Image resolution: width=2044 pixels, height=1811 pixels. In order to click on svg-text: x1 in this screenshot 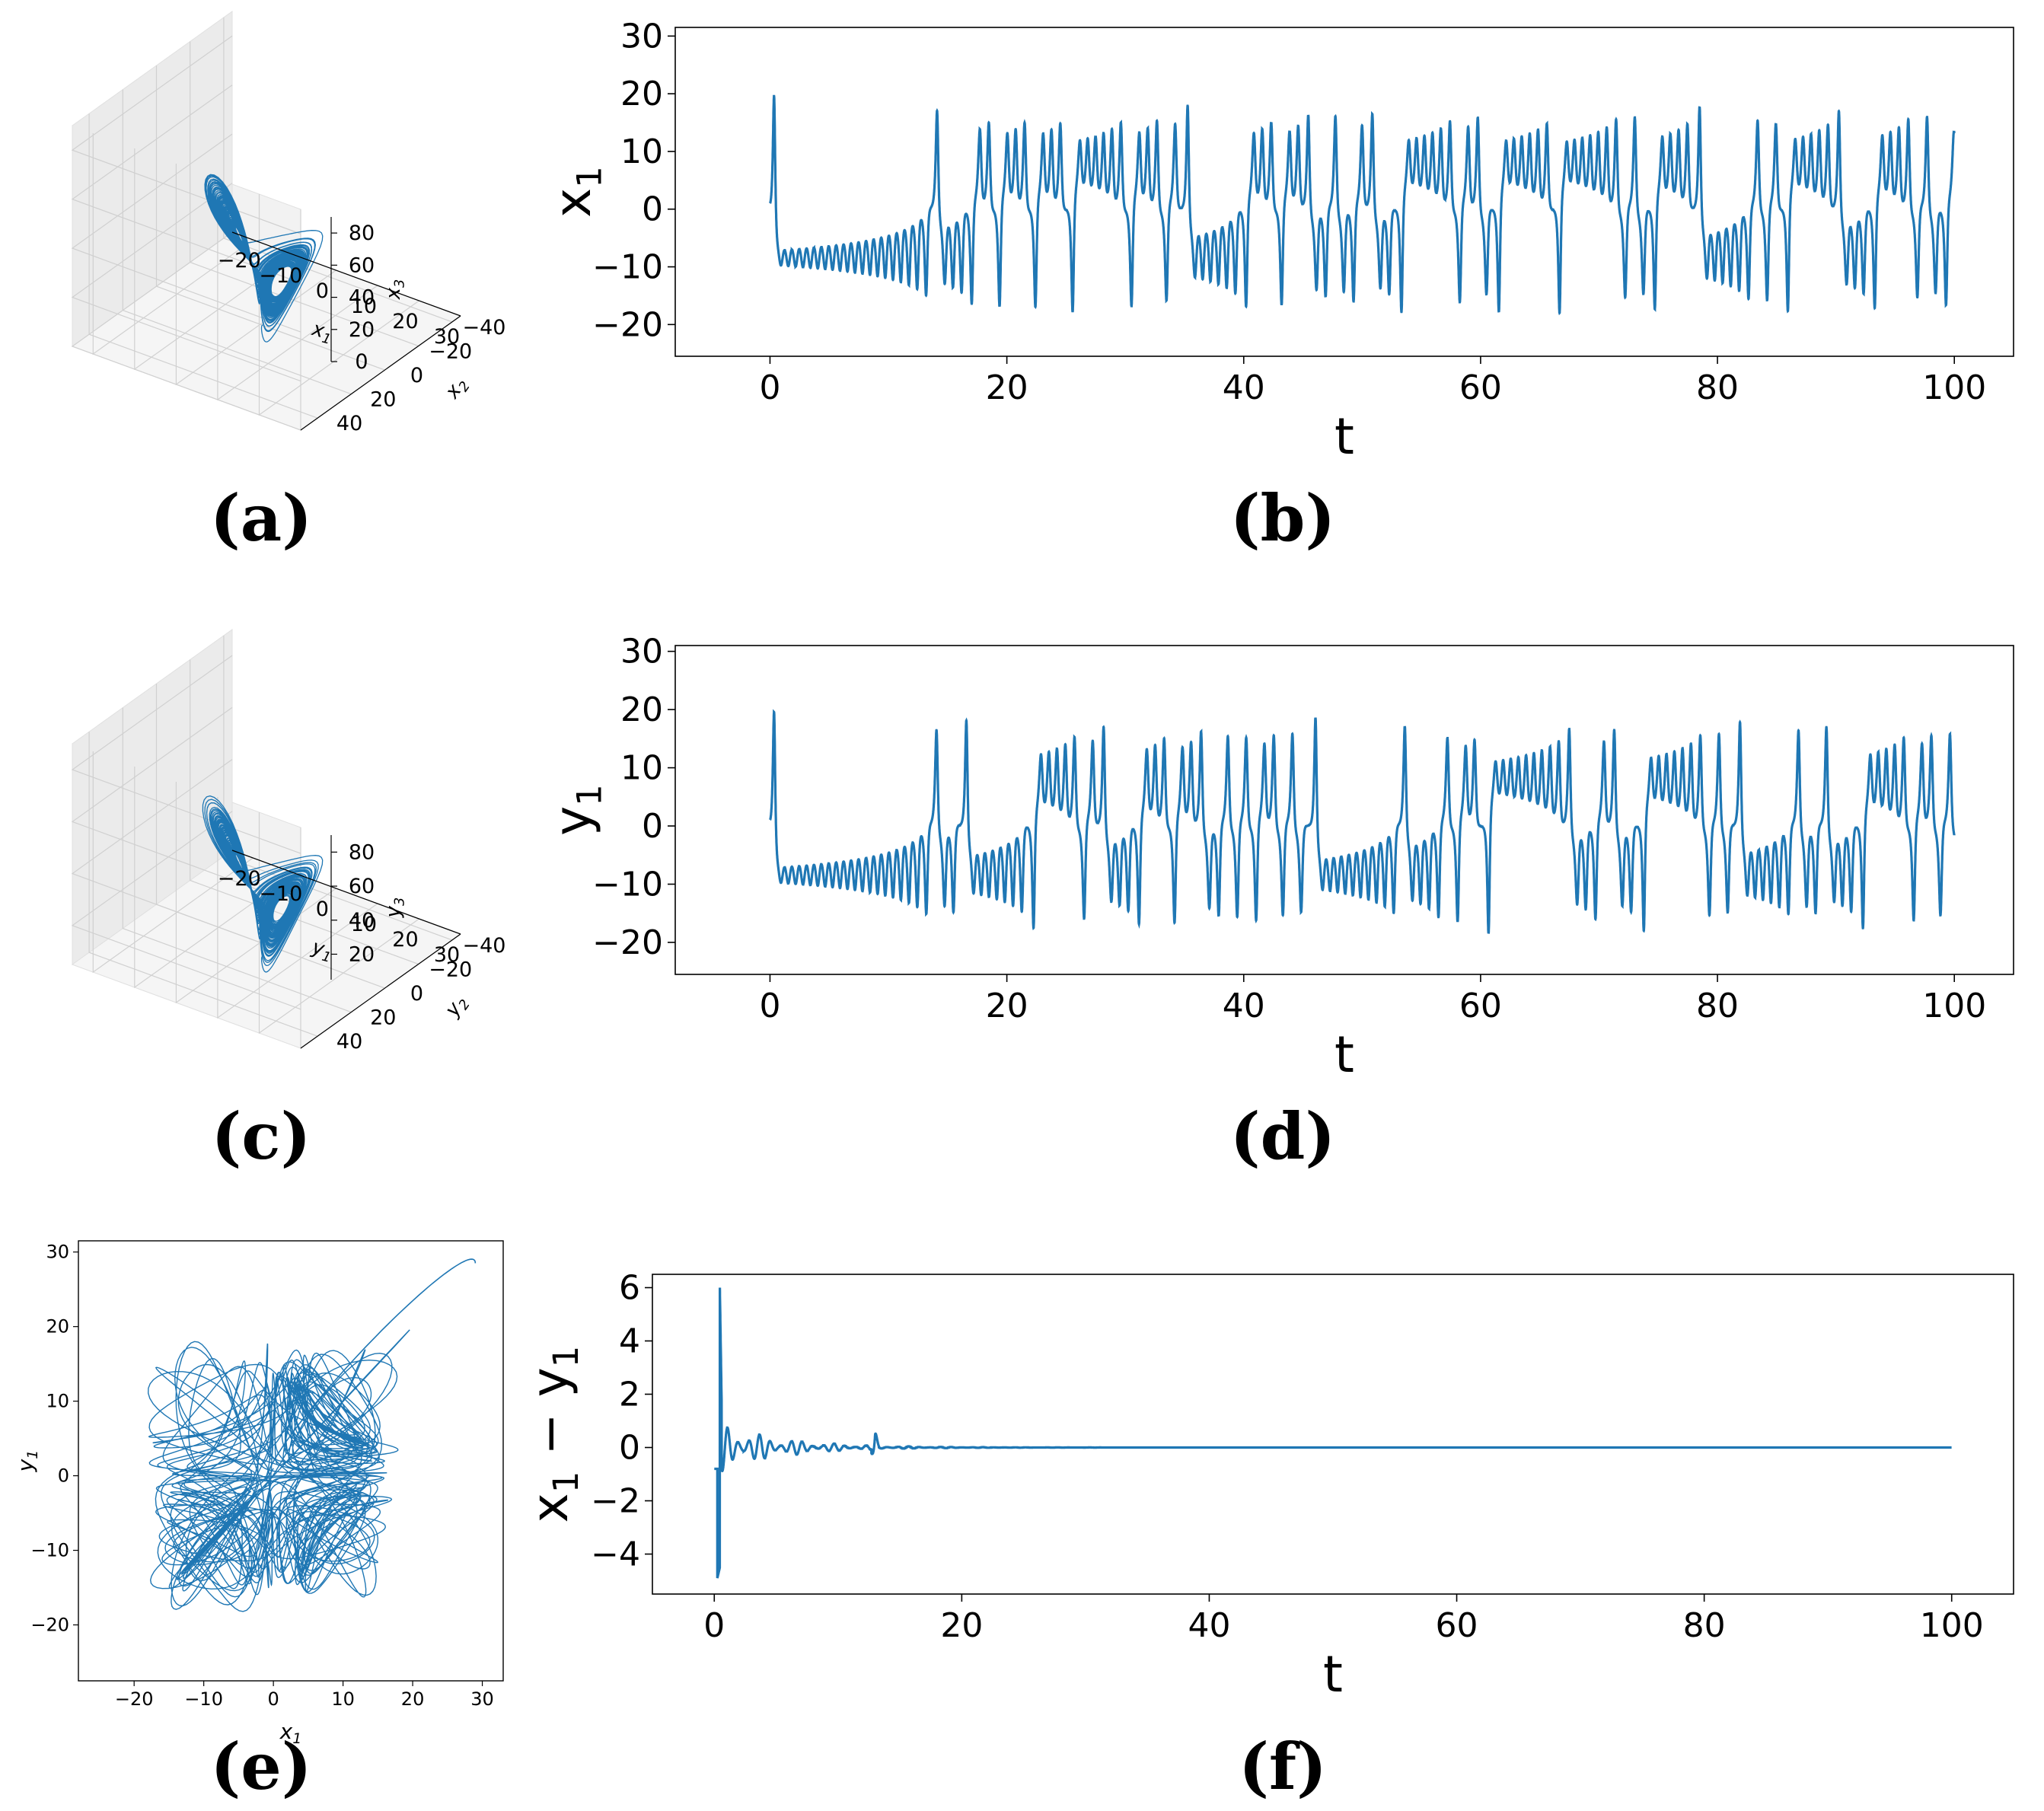, I will do `click(577, 192)`.